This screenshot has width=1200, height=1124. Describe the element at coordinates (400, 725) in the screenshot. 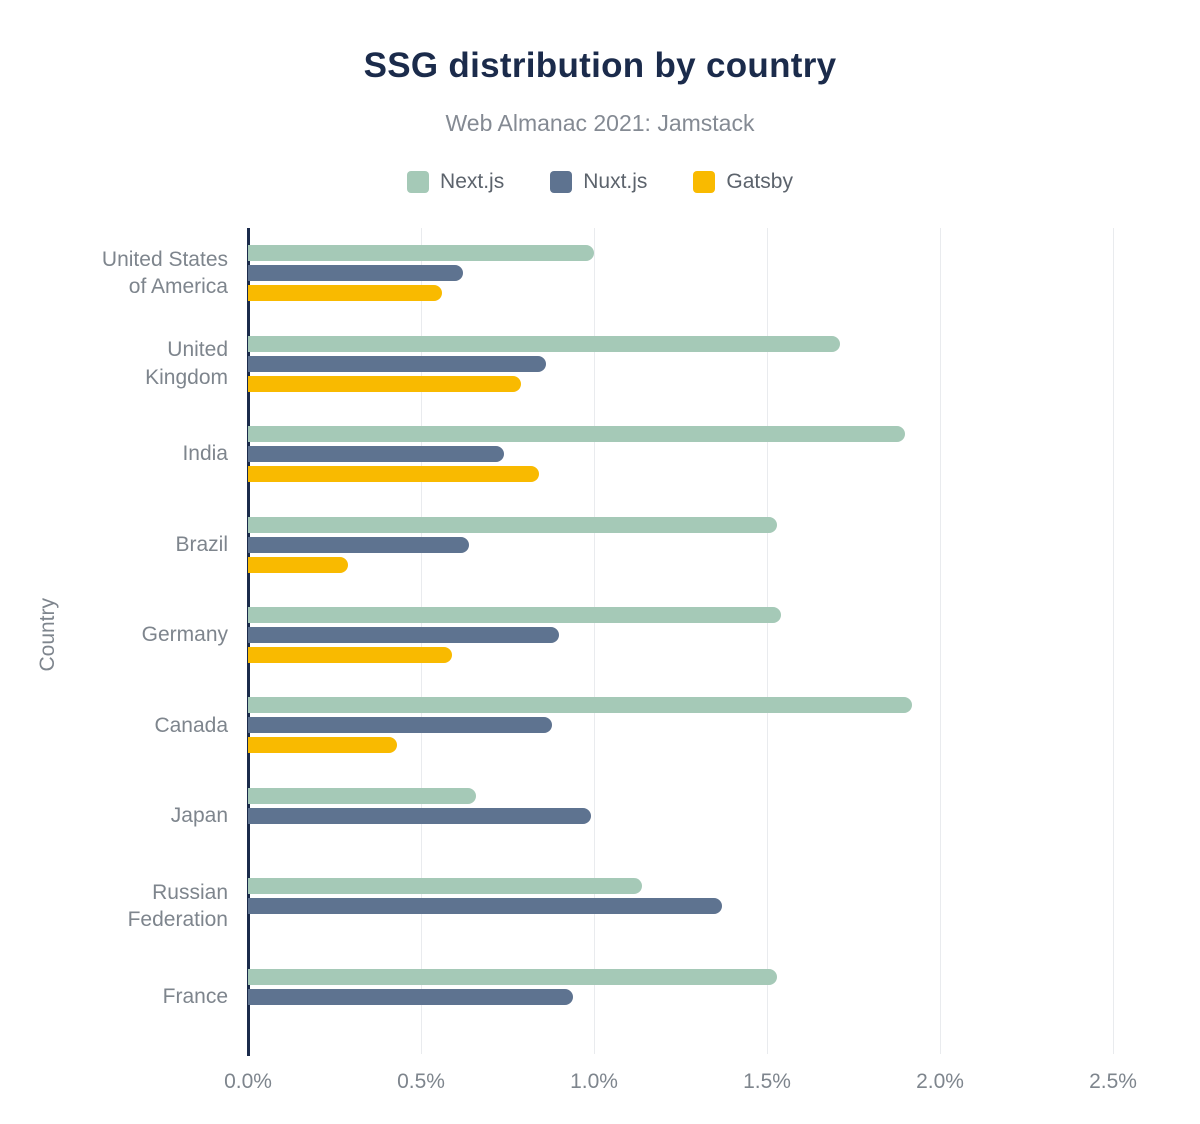

I see `bar-nuxt-js-canada` at that location.